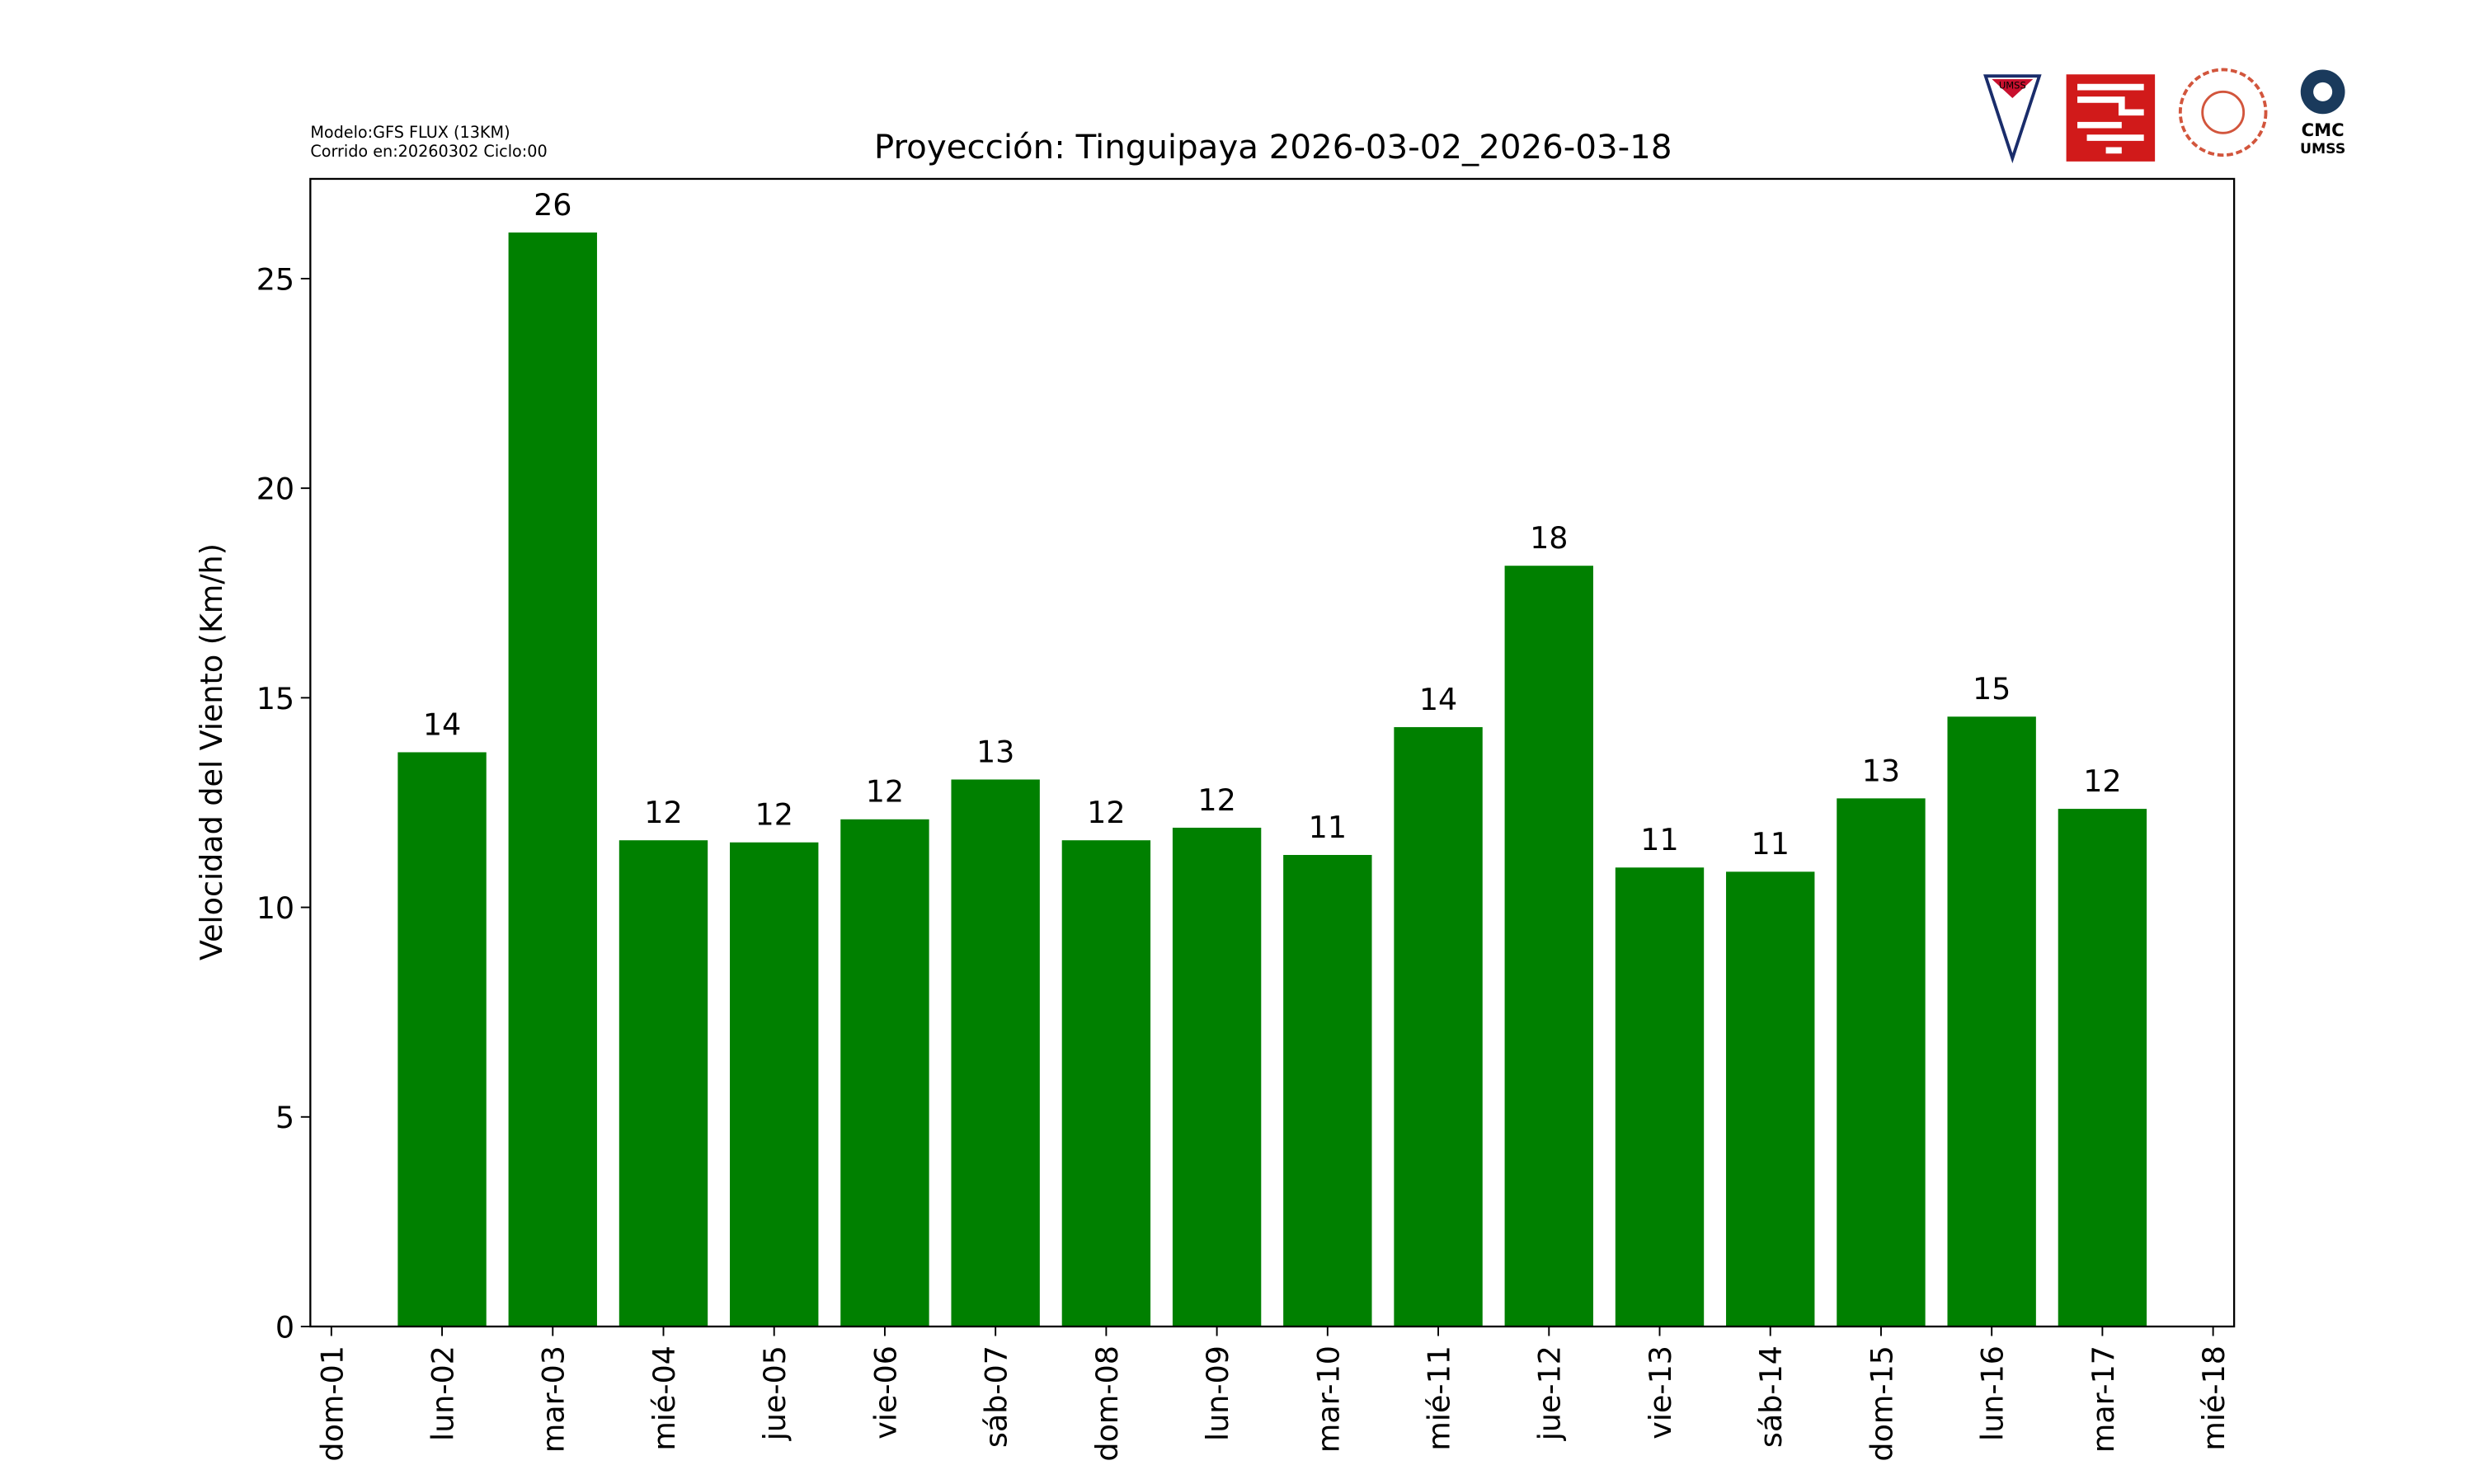 The height and width of the screenshot is (1484, 2474). Describe the element at coordinates (996, 1396) in the screenshot. I see `x-tick-label: sáb-07` at that location.